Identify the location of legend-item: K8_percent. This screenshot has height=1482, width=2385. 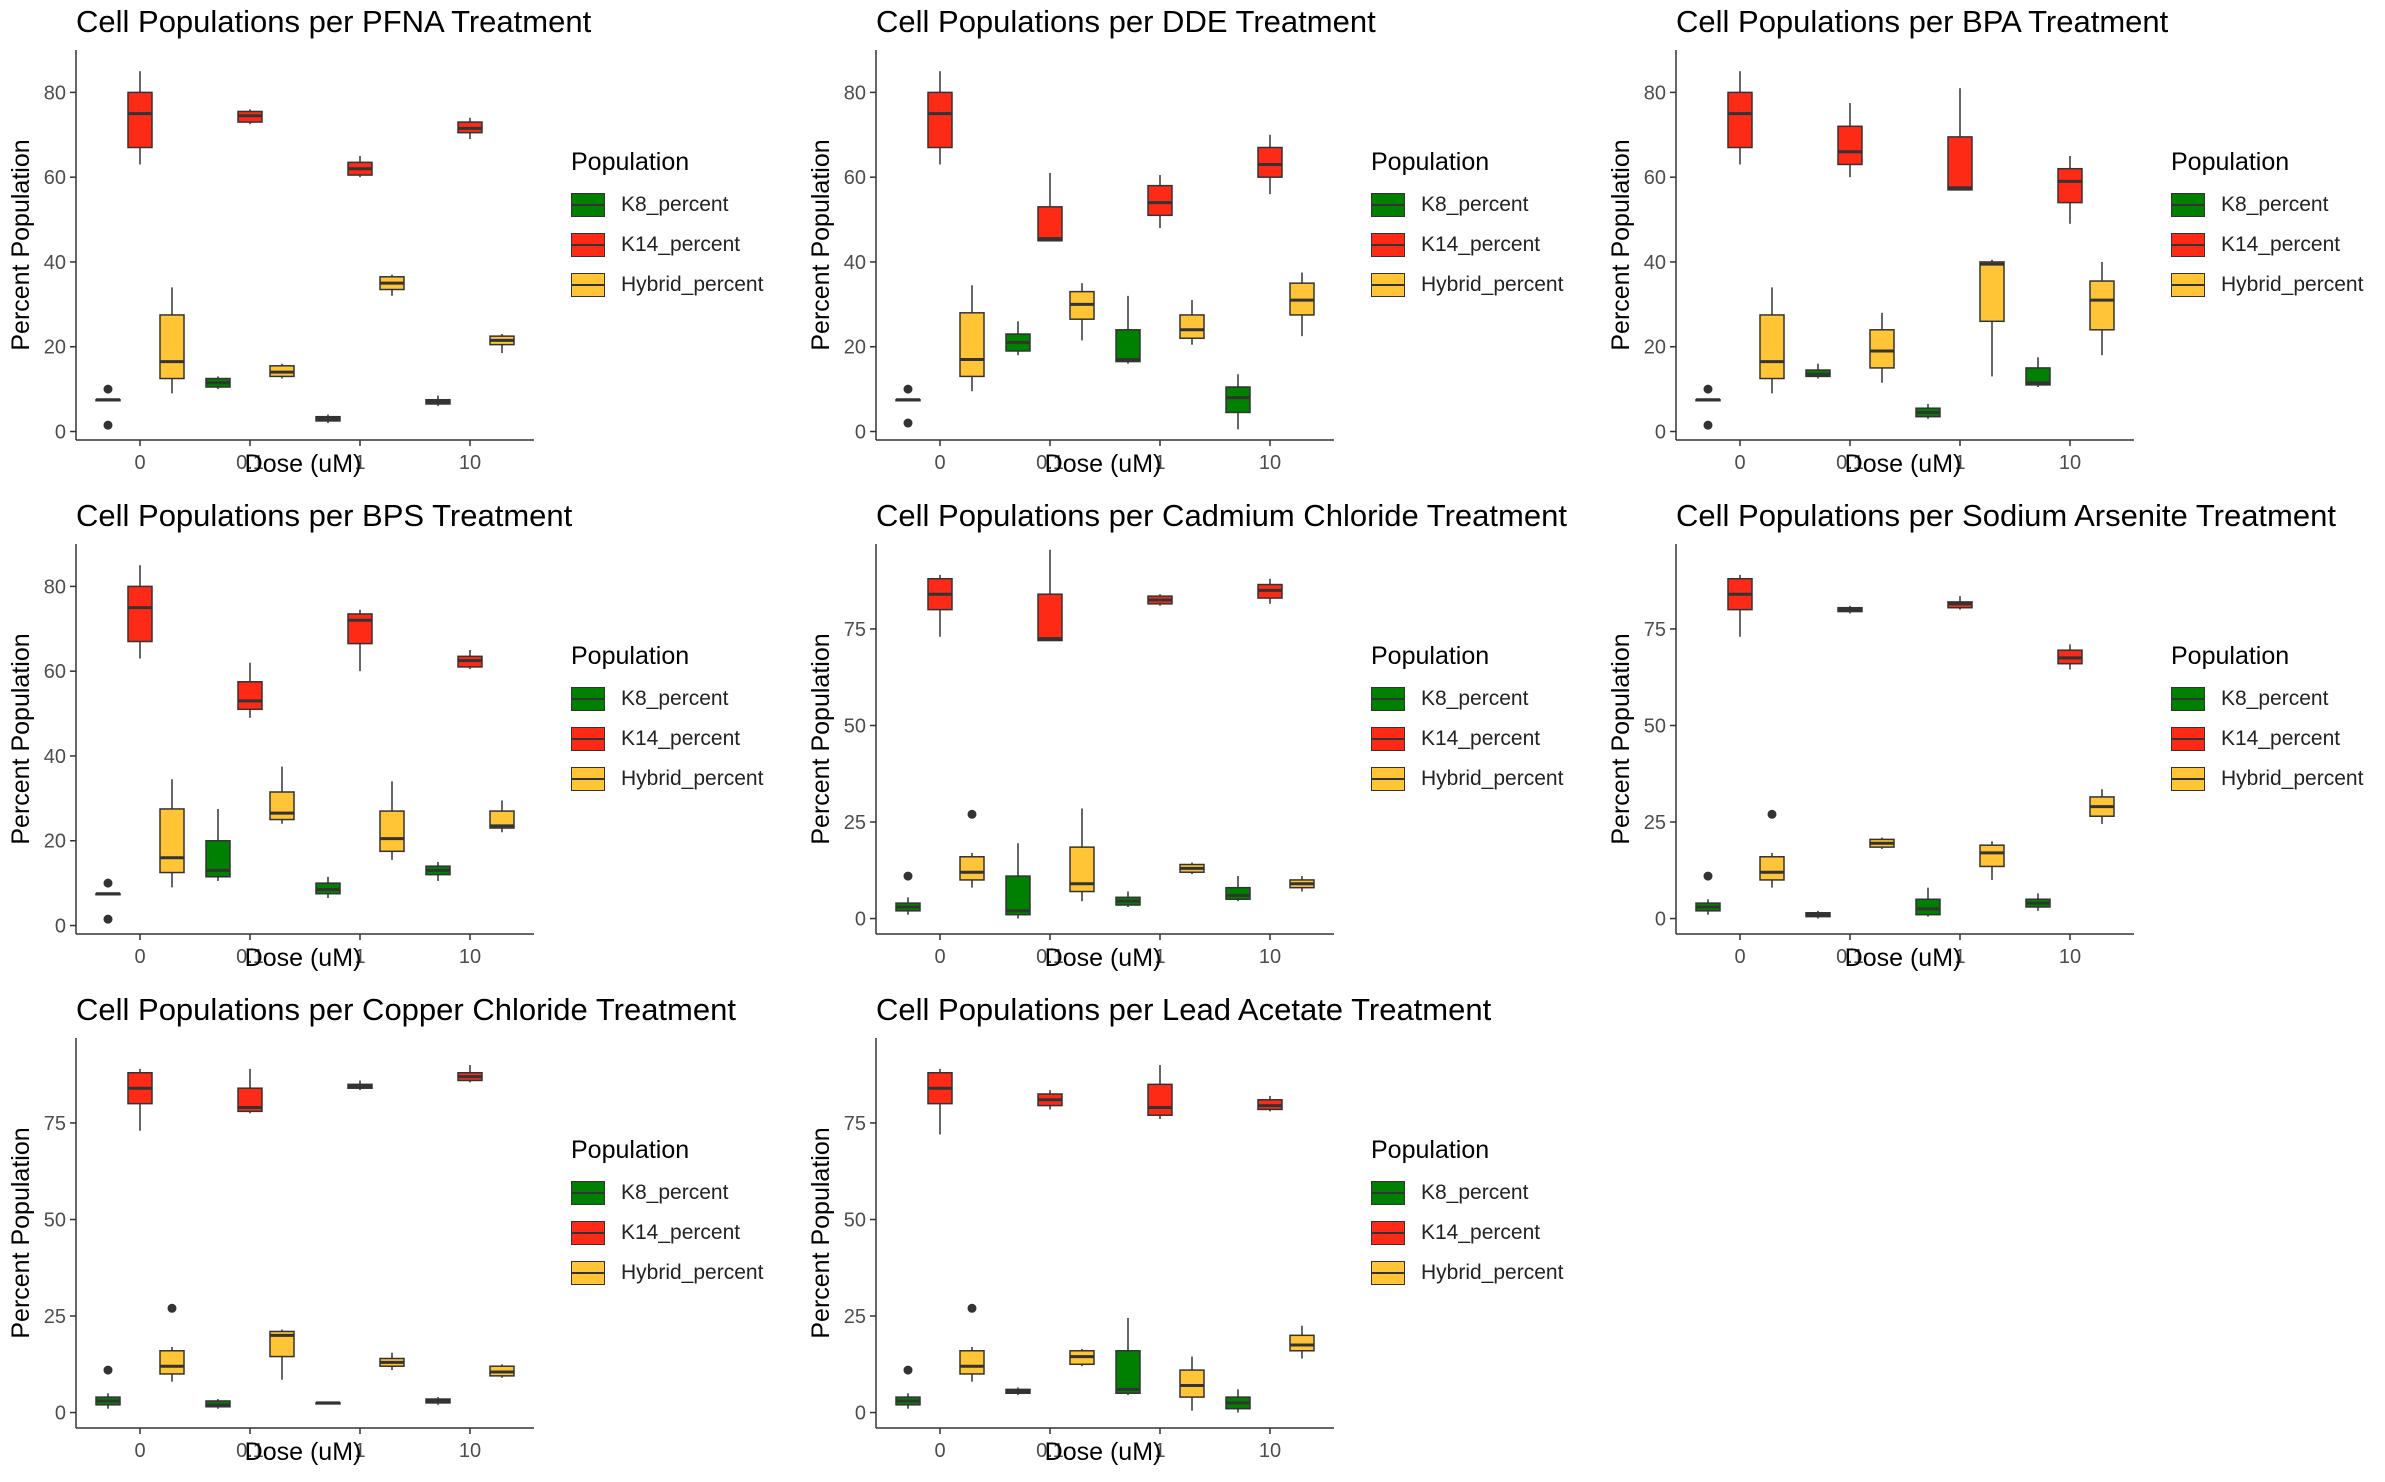
(667, 205).